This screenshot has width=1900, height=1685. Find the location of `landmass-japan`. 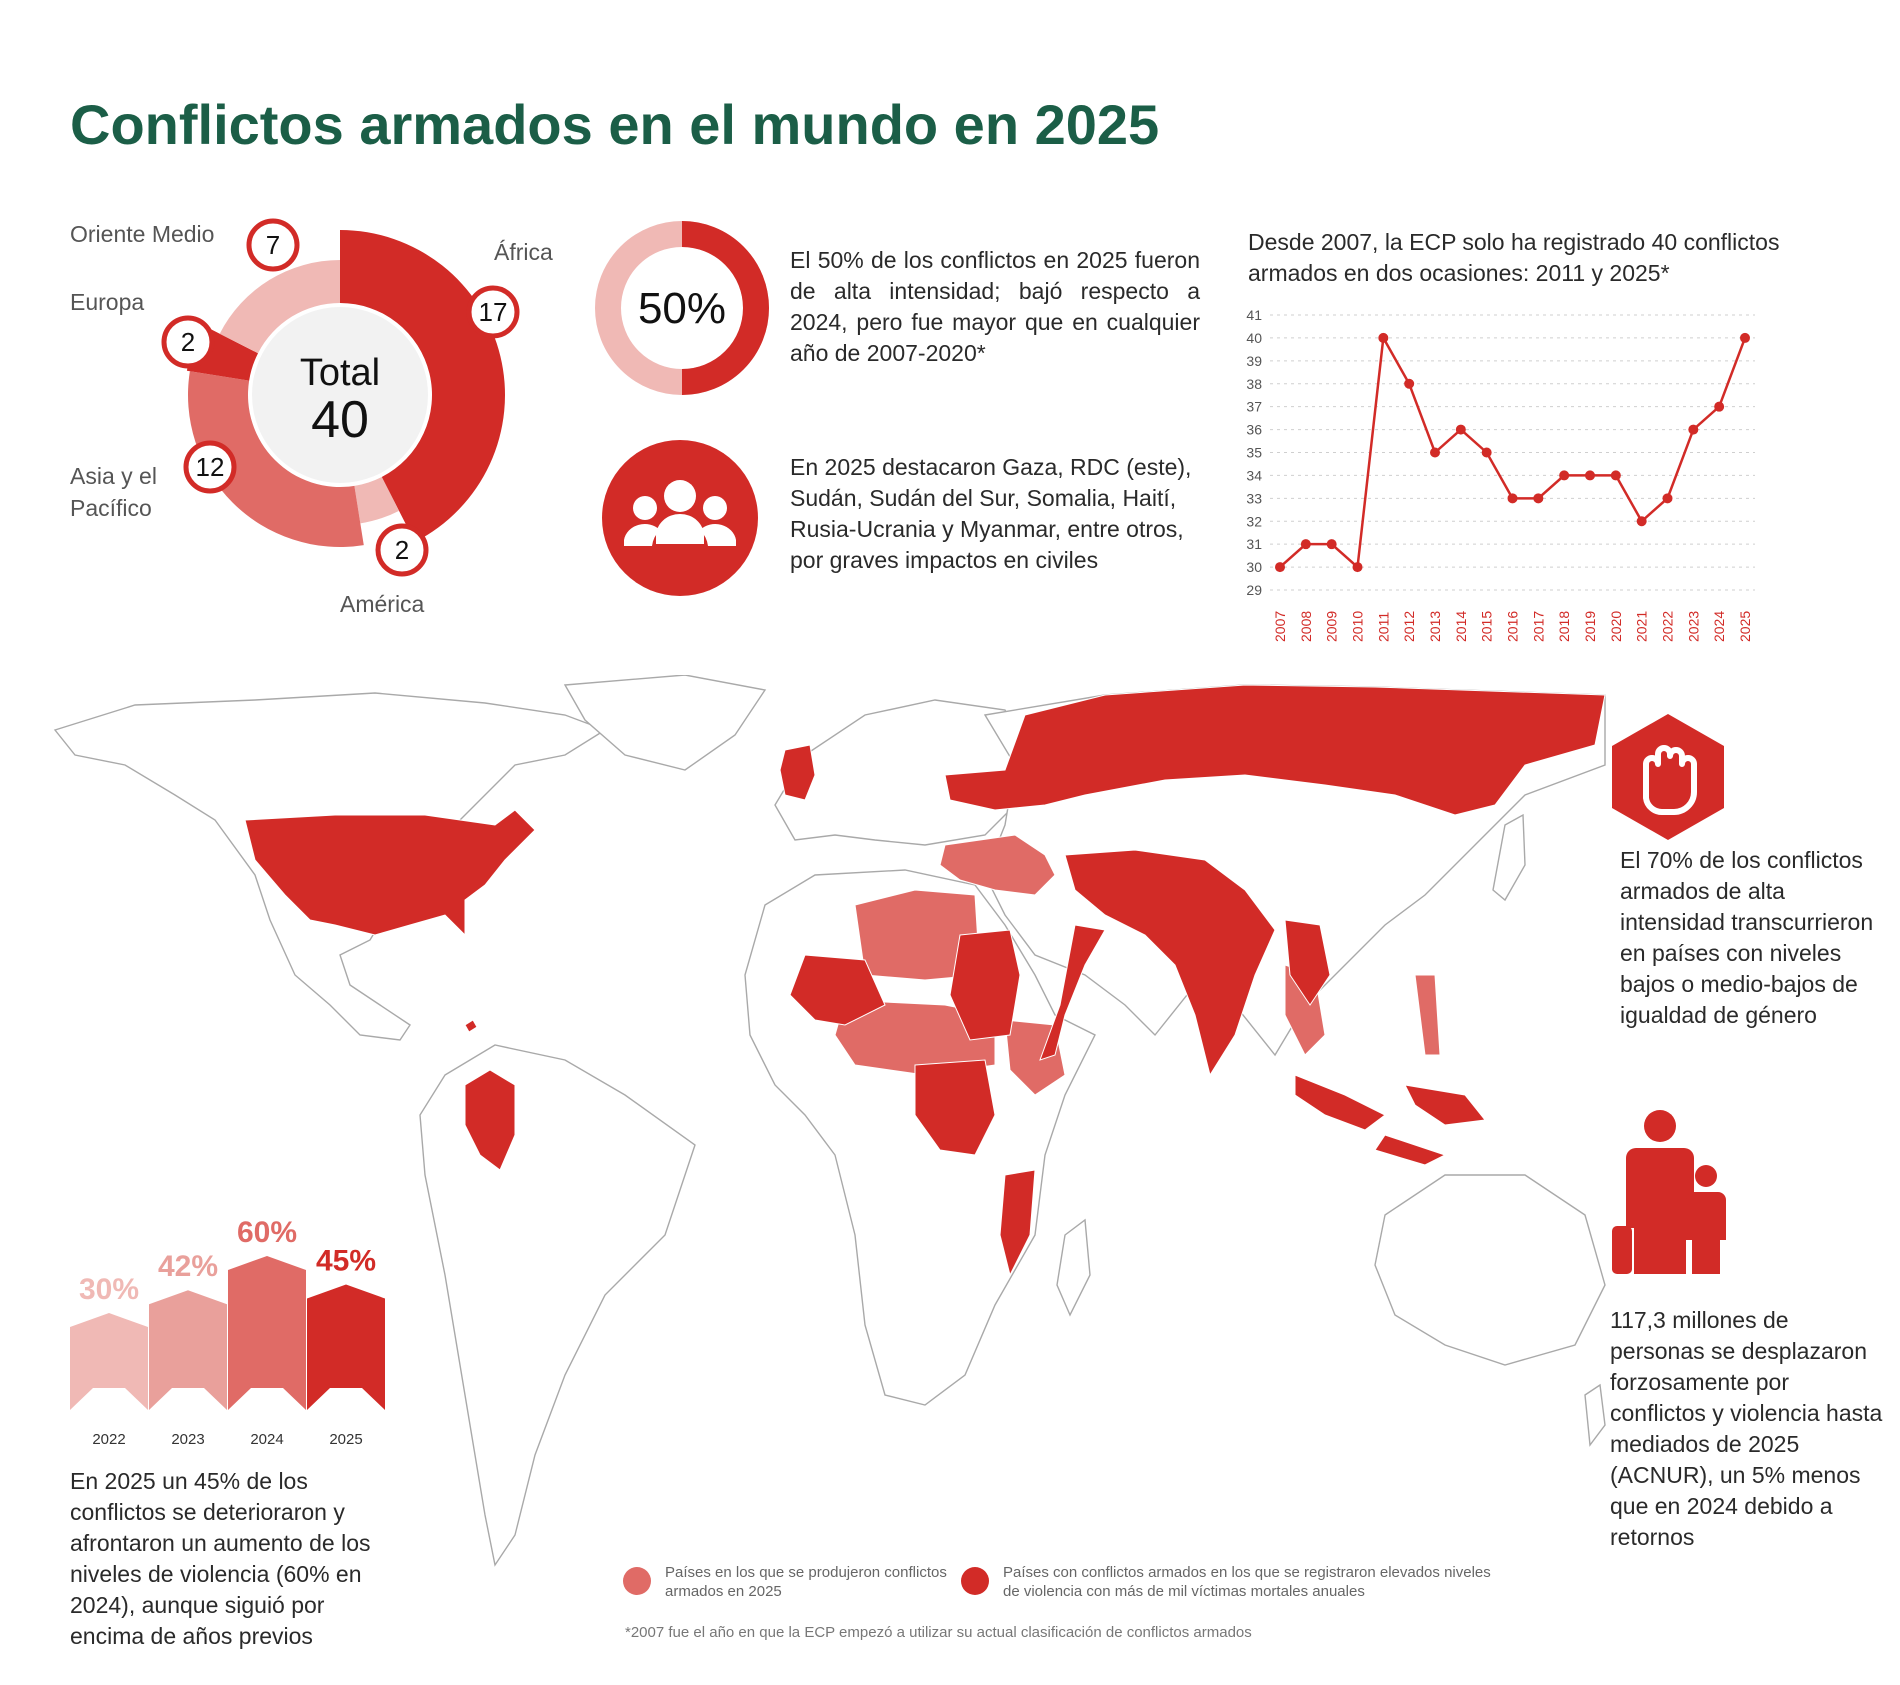

landmass-japan is located at coordinates (1509, 857).